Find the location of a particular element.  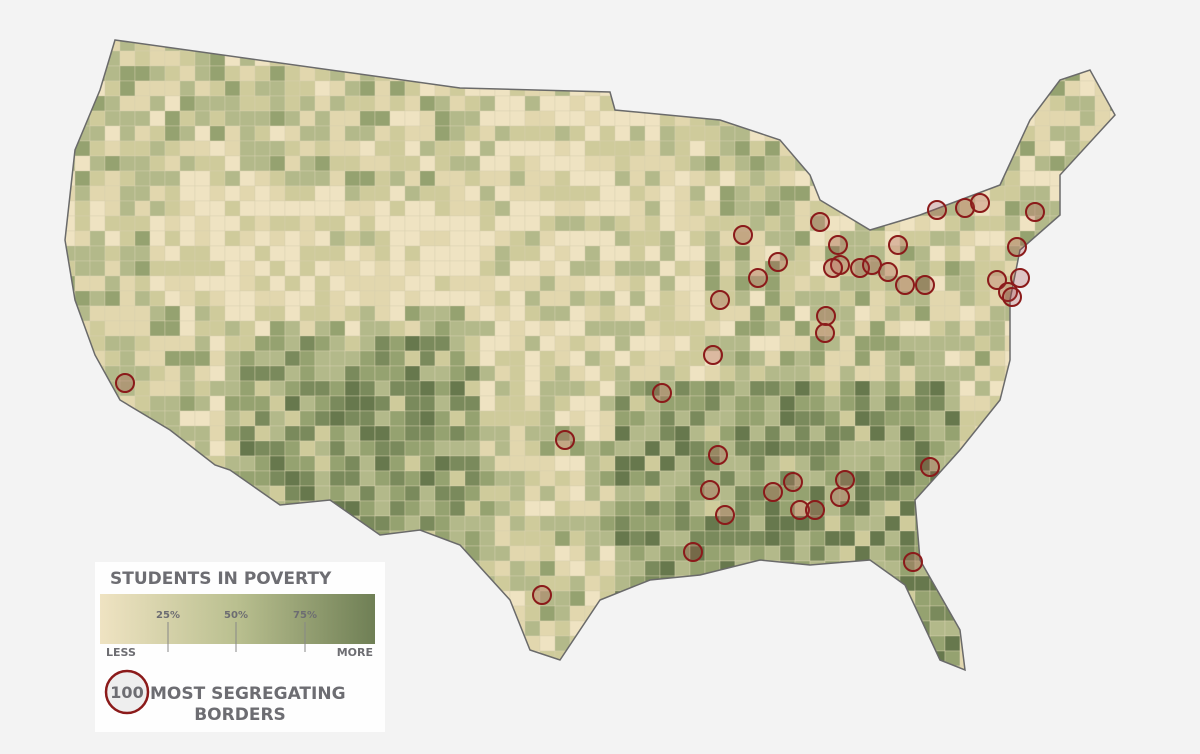

legend-low: LESS is located at coordinates (121, 652).